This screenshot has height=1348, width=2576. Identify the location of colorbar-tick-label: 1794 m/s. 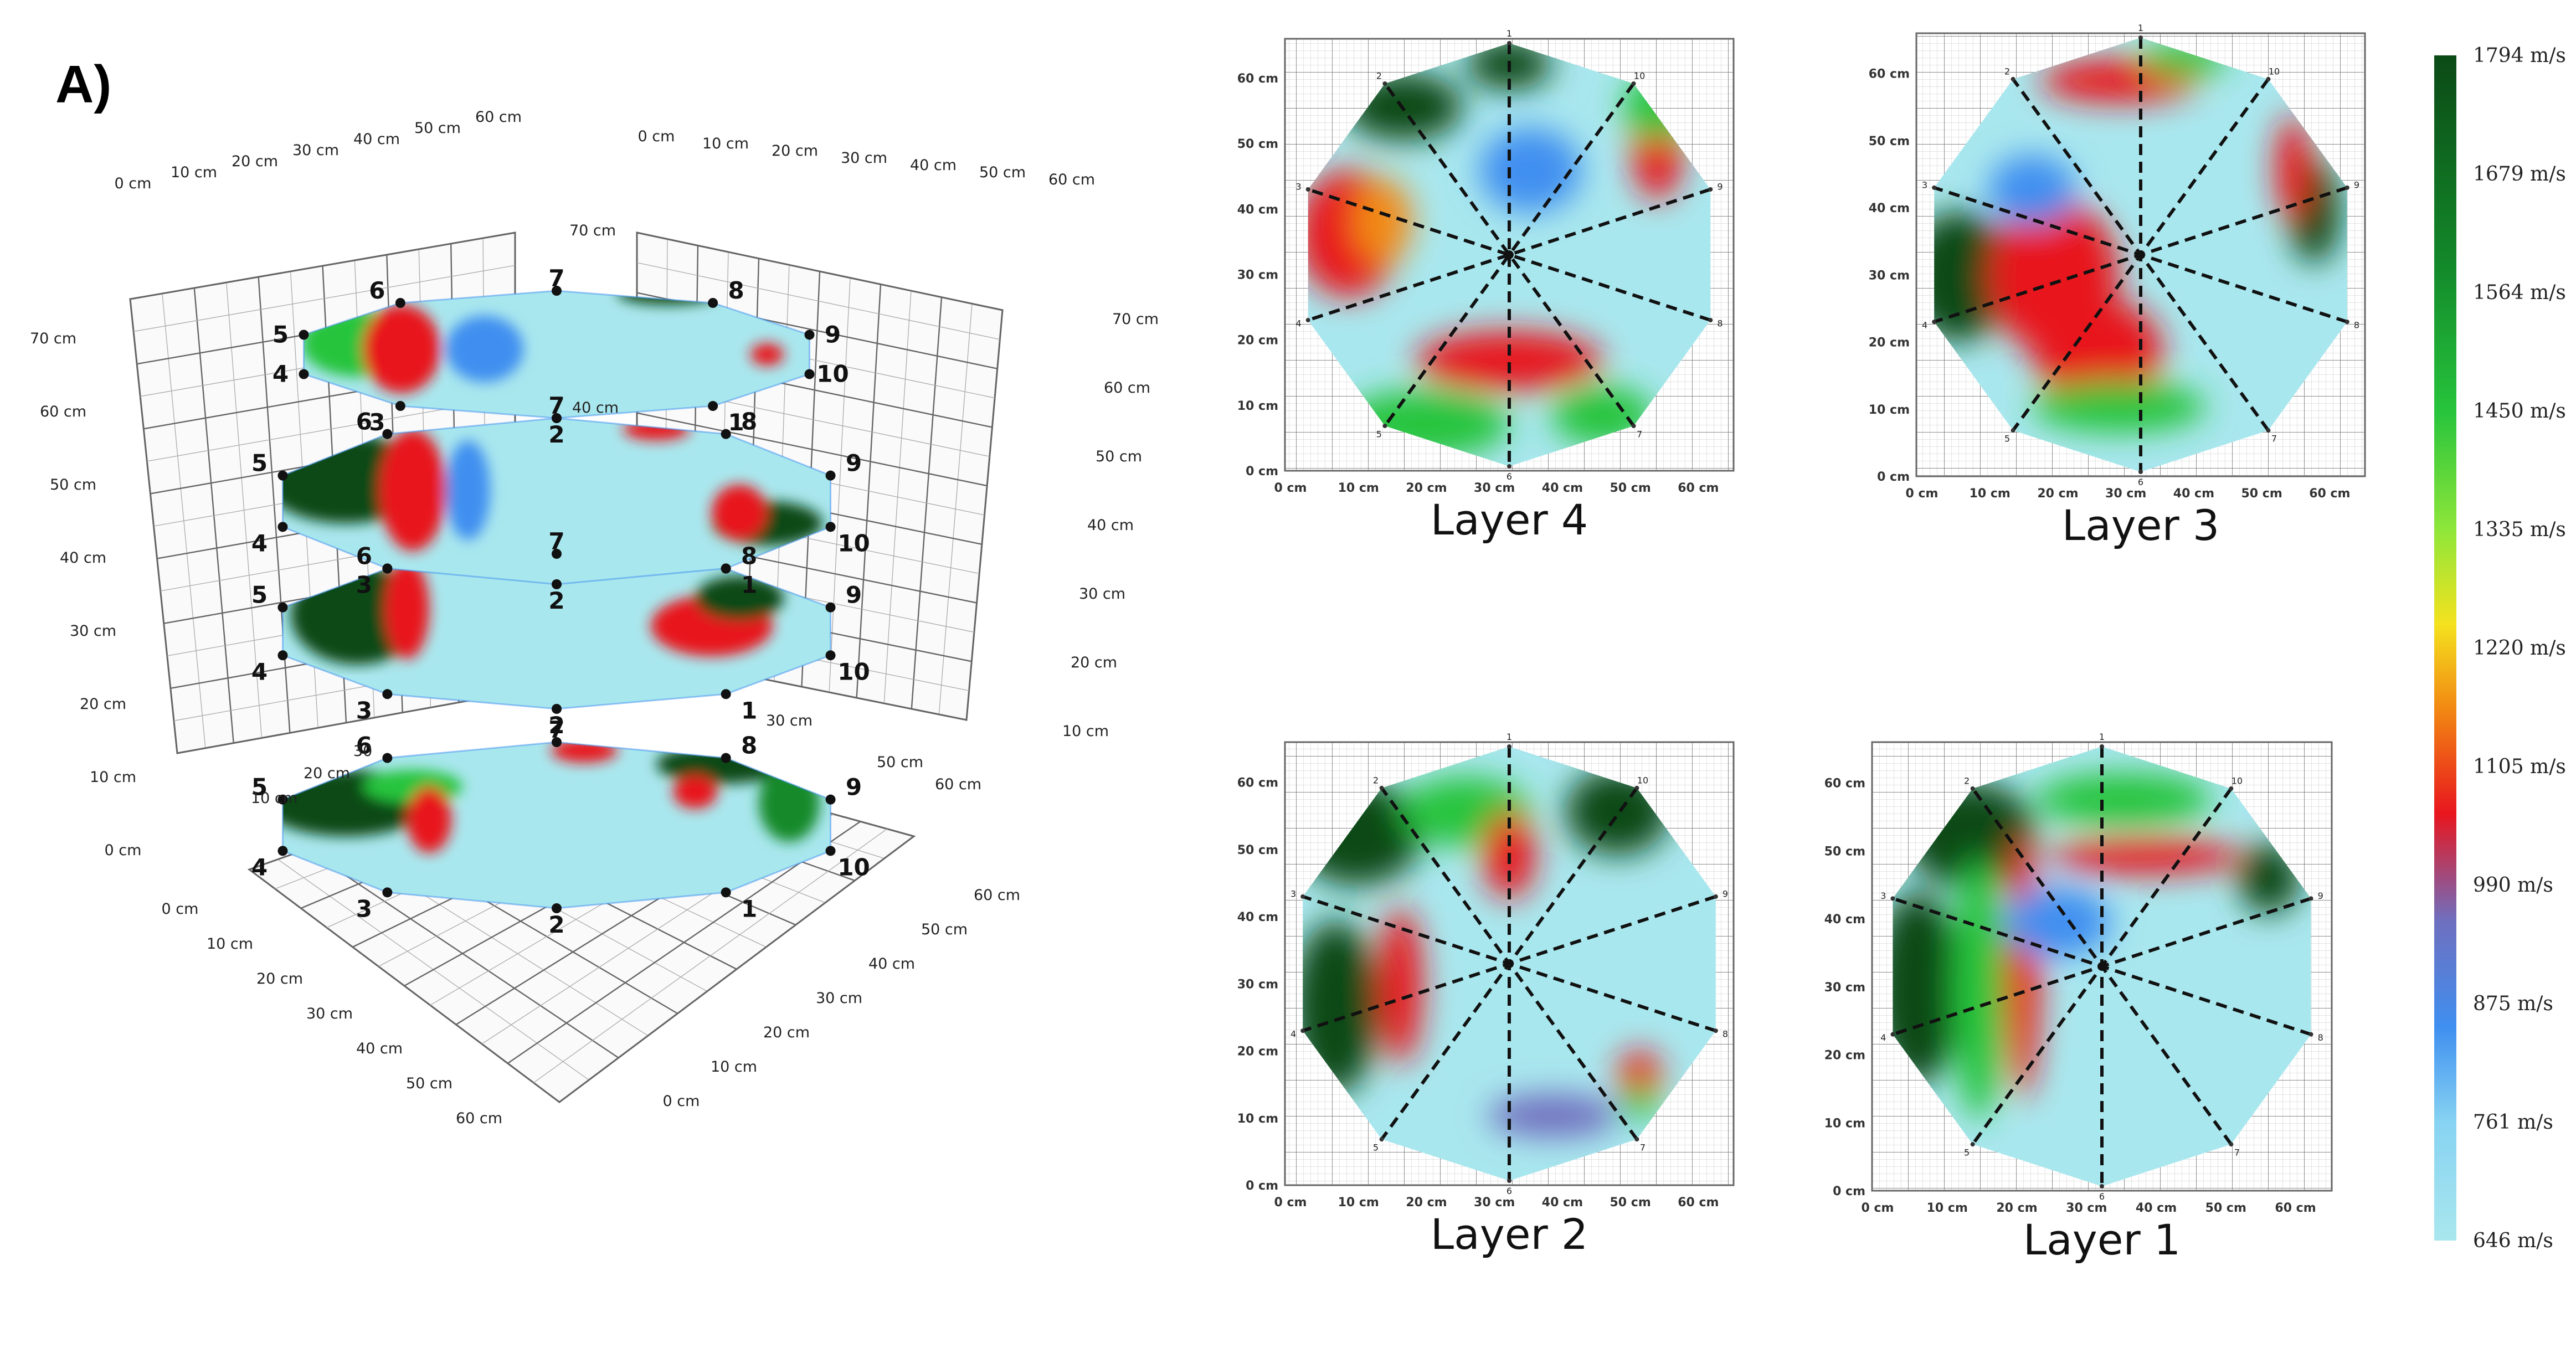
(2519, 55).